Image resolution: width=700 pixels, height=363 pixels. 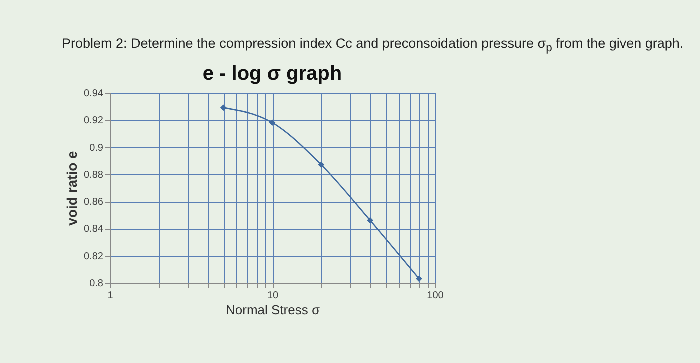 I want to click on x-tick-label: 1, so click(x=111, y=296).